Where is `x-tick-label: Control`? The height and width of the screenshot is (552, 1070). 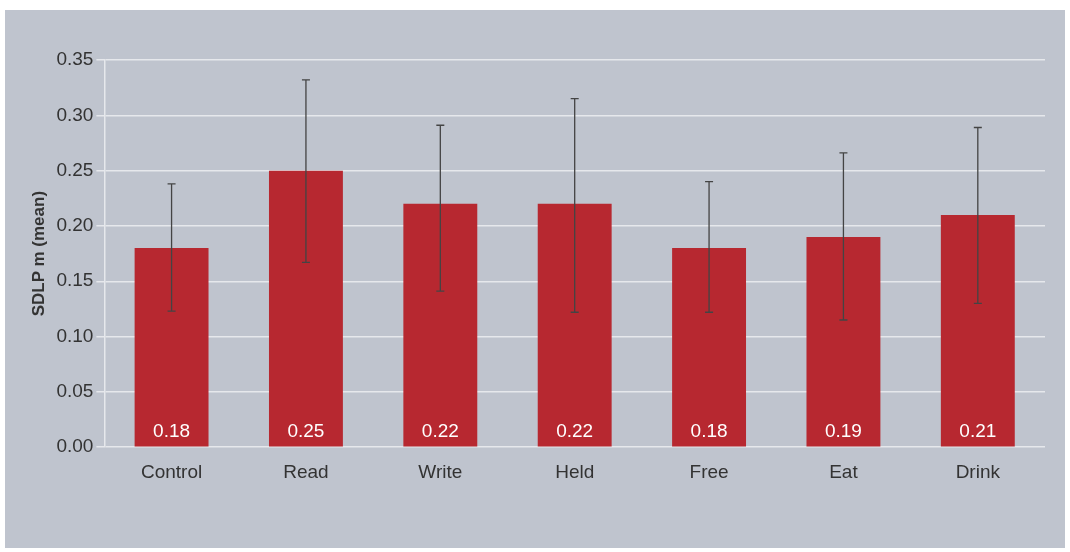
x-tick-label: Control is located at coordinates (171, 471).